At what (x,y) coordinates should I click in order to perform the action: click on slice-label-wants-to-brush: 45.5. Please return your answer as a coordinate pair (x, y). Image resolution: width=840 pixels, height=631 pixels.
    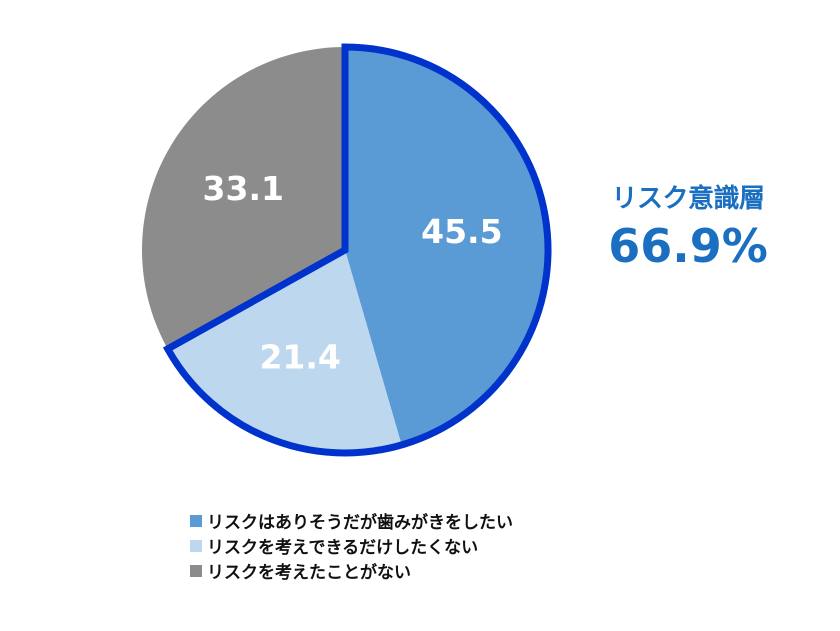
    Looking at the image, I should click on (461, 231).